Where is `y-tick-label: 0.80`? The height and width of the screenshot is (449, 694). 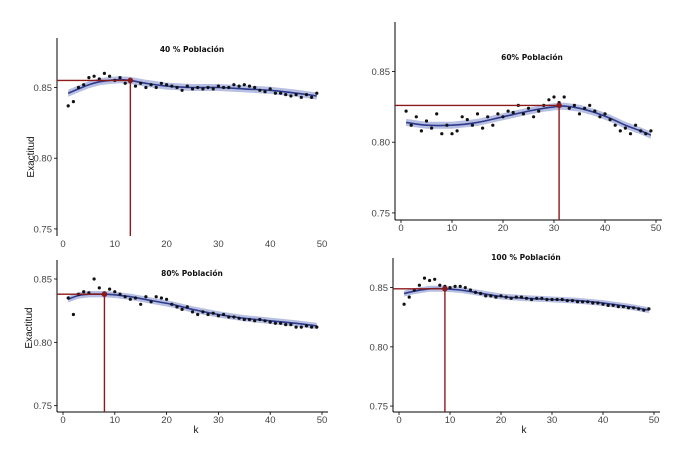 y-tick-label: 0.80 is located at coordinates (379, 347).